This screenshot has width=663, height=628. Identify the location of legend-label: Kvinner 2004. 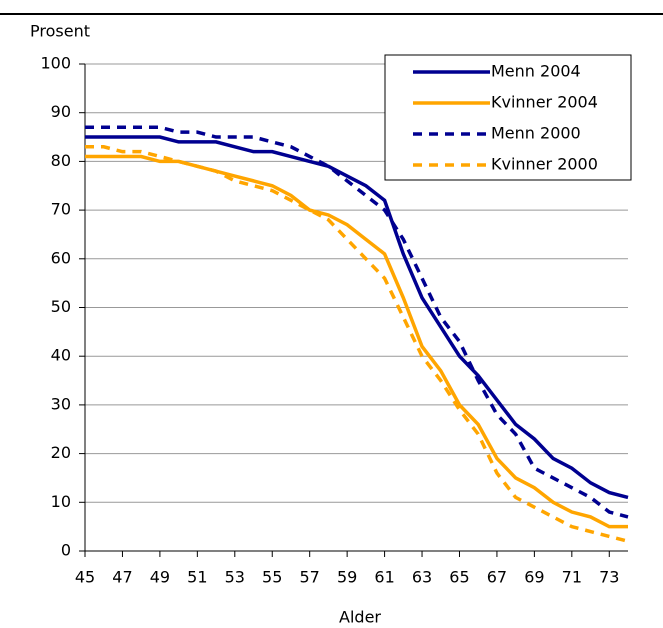
(544, 102).